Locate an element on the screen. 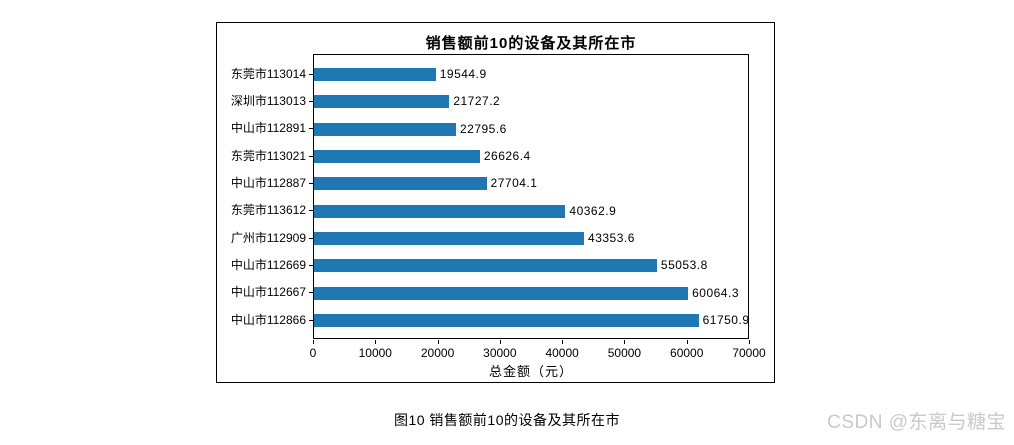 The height and width of the screenshot is (445, 1014). y-tick-label: 东莞市113612 is located at coordinates (268, 210).